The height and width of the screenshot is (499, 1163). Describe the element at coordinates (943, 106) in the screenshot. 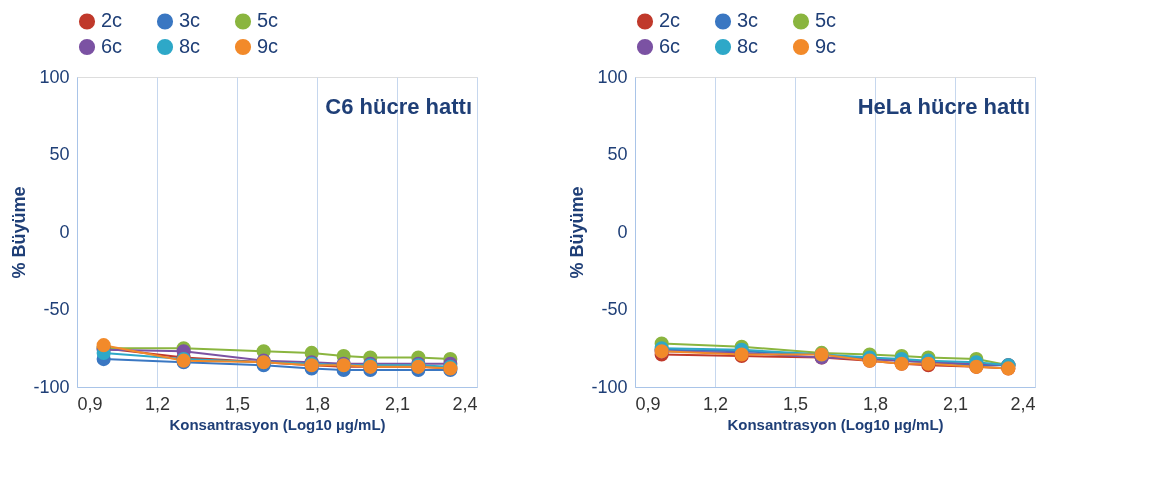

I see `annotation: HeLa hücre hattı` at that location.